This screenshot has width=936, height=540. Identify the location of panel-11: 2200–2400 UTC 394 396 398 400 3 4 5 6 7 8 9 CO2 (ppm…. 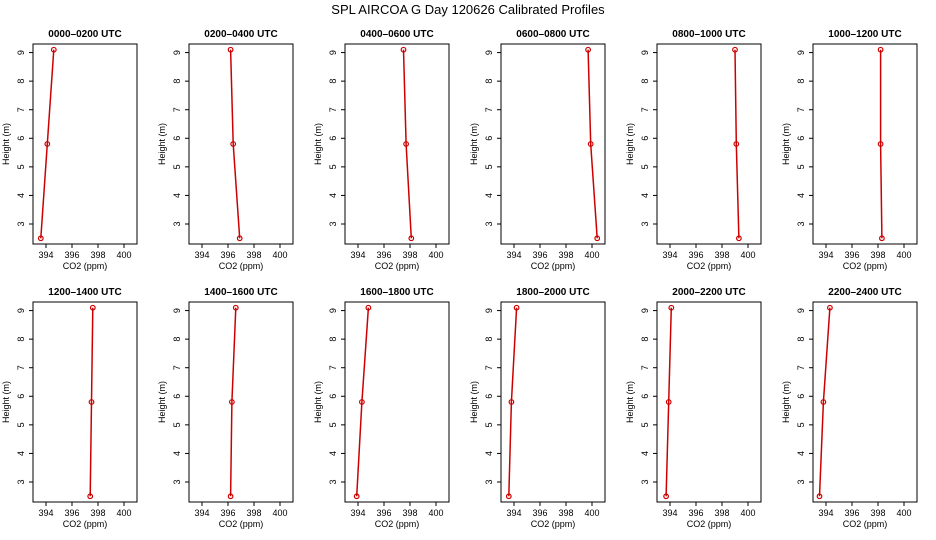
(849, 408).